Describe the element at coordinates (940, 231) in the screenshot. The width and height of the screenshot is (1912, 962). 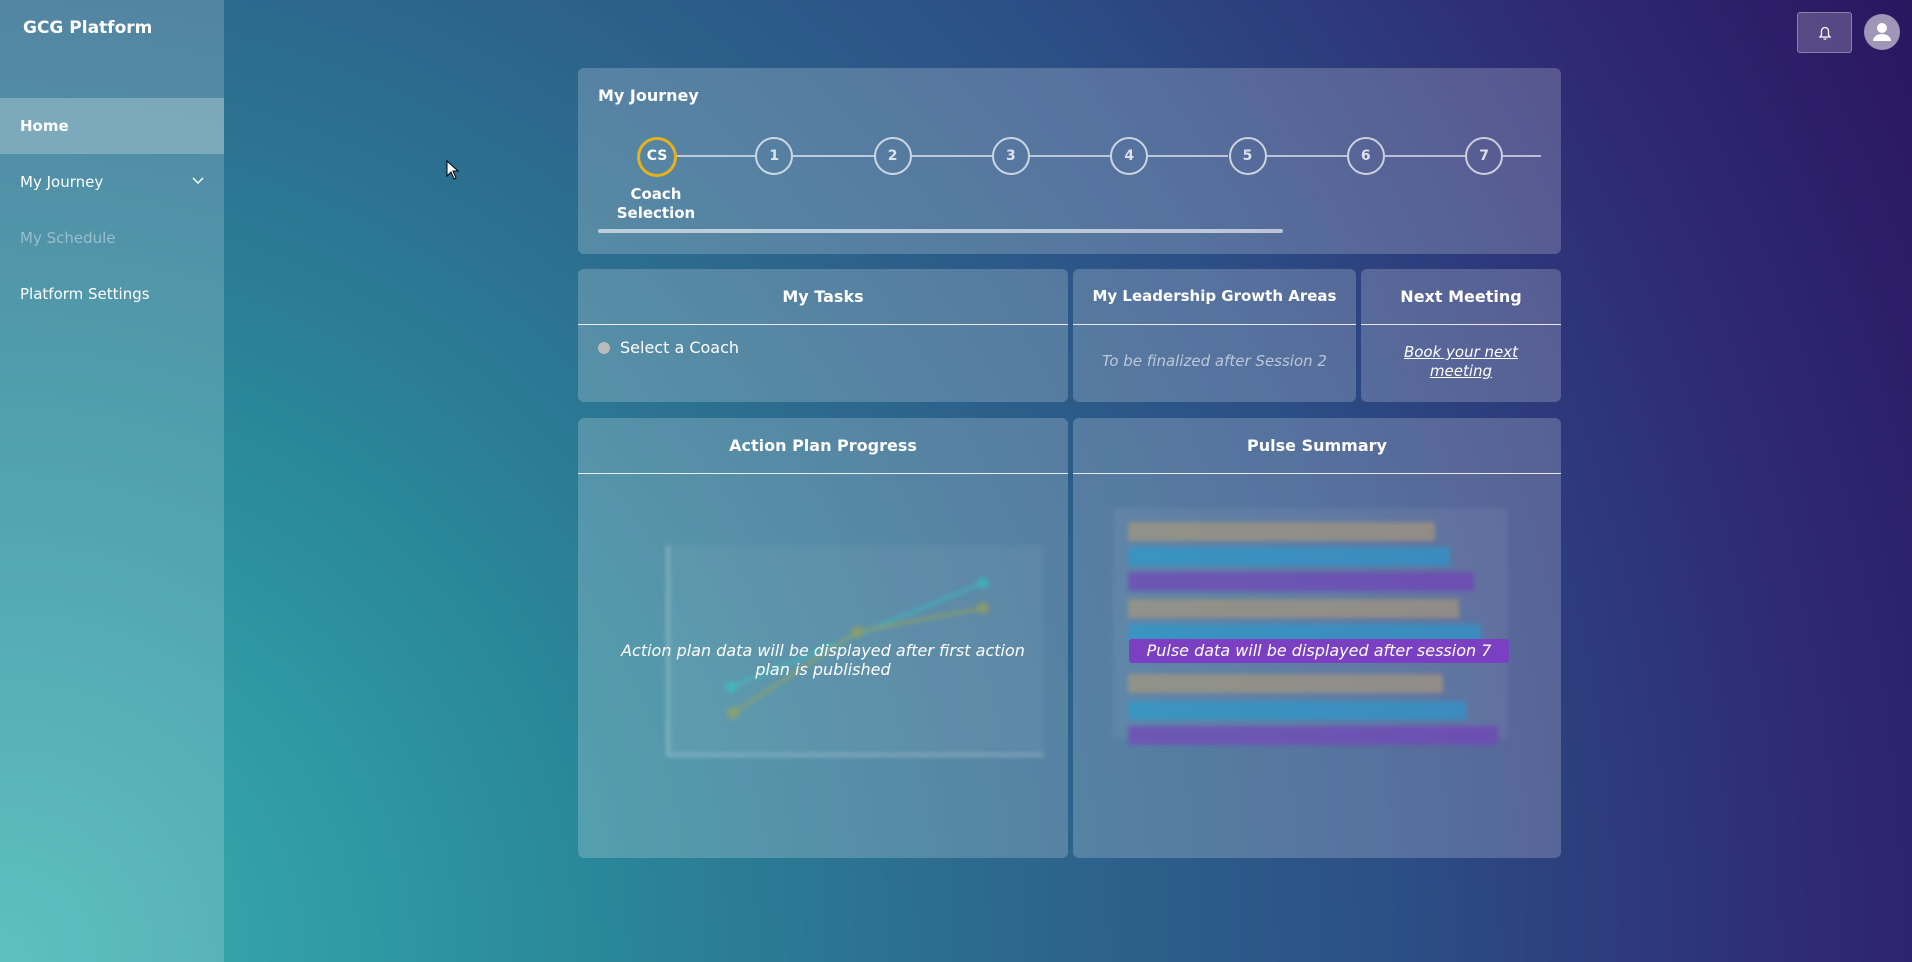
I see `progress-bar` at that location.